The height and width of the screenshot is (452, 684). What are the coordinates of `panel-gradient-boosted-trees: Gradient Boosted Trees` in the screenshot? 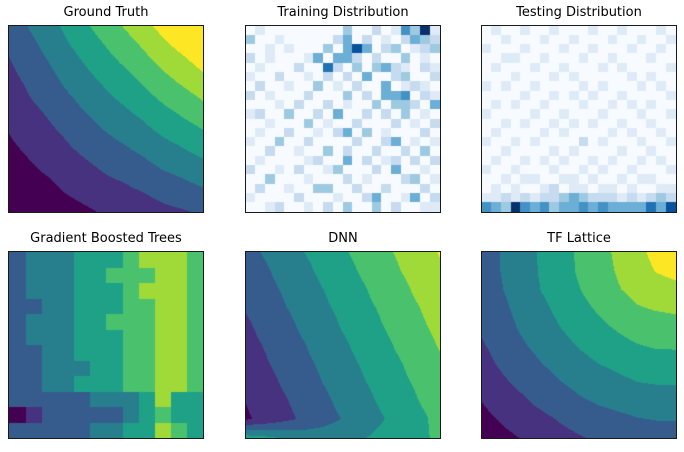 It's located at (106, 335).